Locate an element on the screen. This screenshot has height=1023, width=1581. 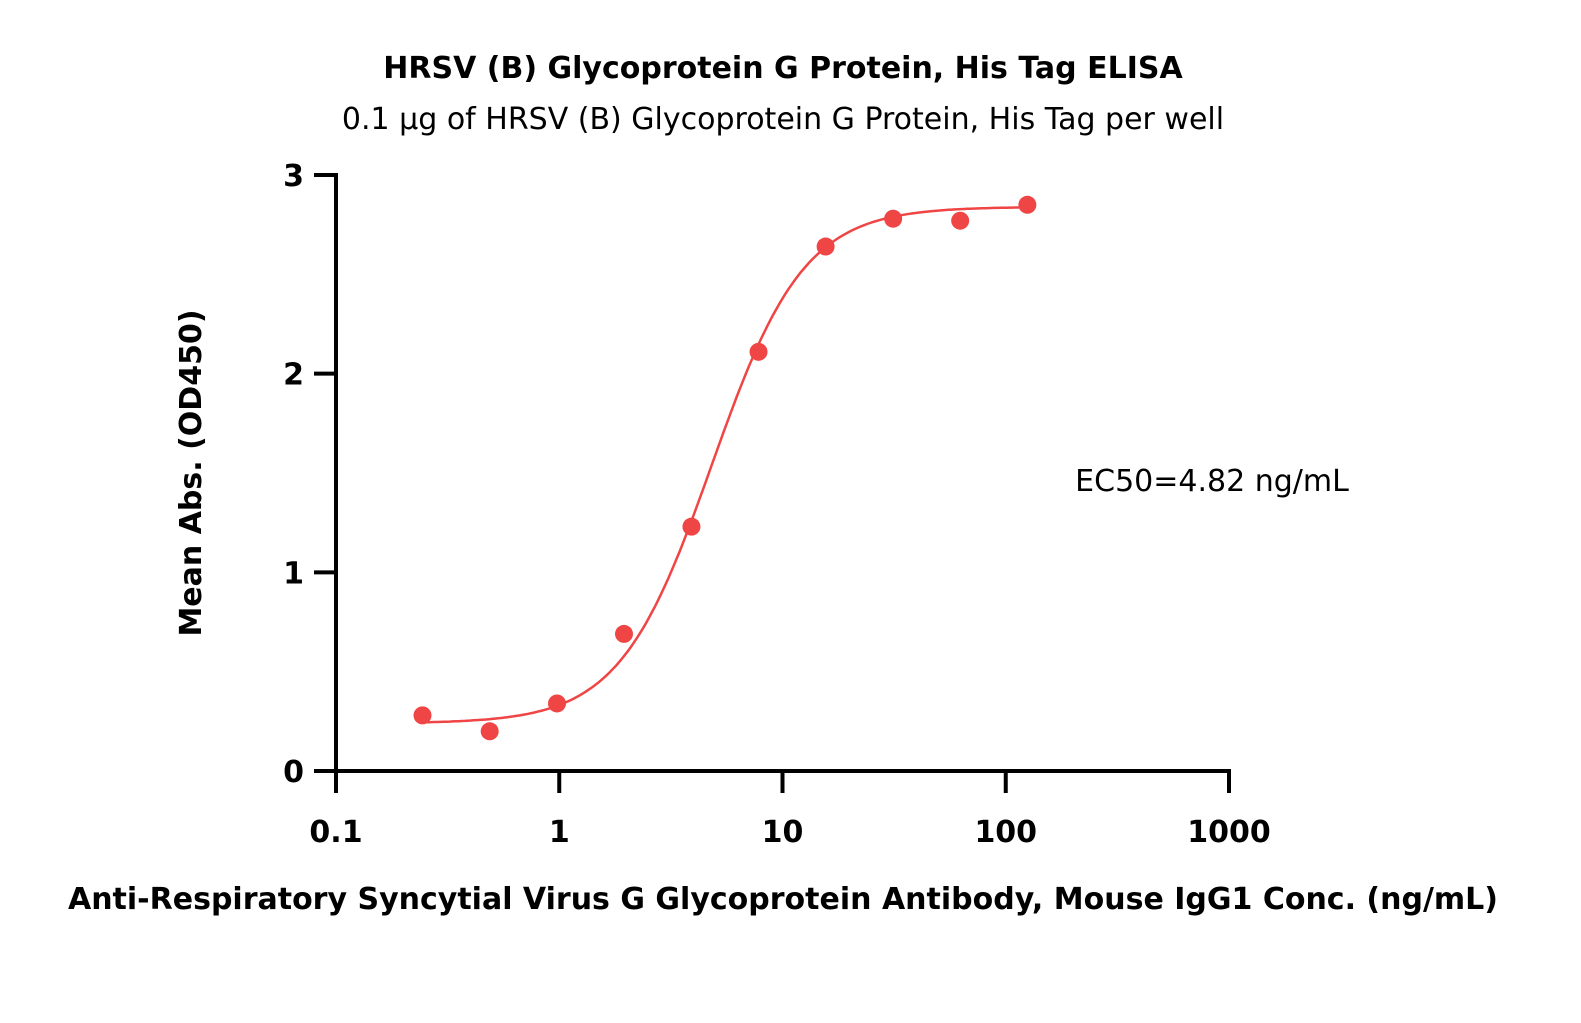
y-axis-label: Mean Abs. (OD450) is located at coordinates (191, 472).